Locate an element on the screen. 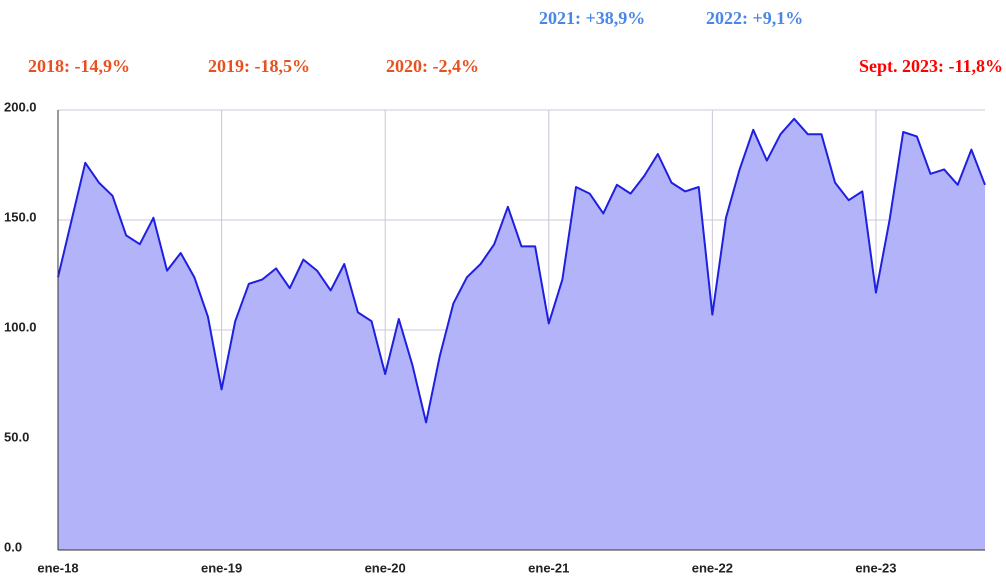  y-tick-label: 0.0 is located at coordinates (13, 546).